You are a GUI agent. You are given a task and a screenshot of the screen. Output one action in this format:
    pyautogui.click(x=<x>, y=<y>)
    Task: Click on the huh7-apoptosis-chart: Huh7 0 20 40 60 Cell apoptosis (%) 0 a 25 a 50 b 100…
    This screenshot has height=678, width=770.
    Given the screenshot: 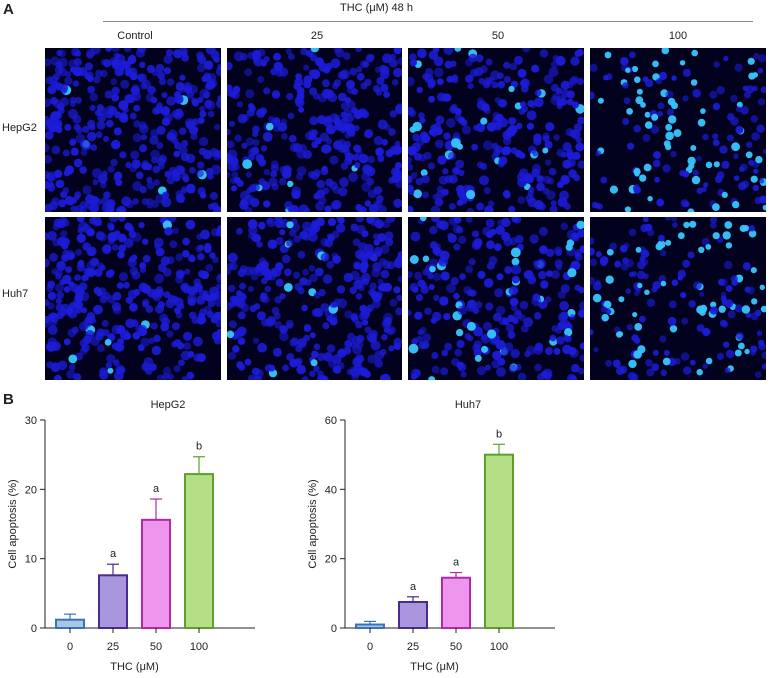 What is the action you would take?
    pyautogui.click(x=431, y=536)
    